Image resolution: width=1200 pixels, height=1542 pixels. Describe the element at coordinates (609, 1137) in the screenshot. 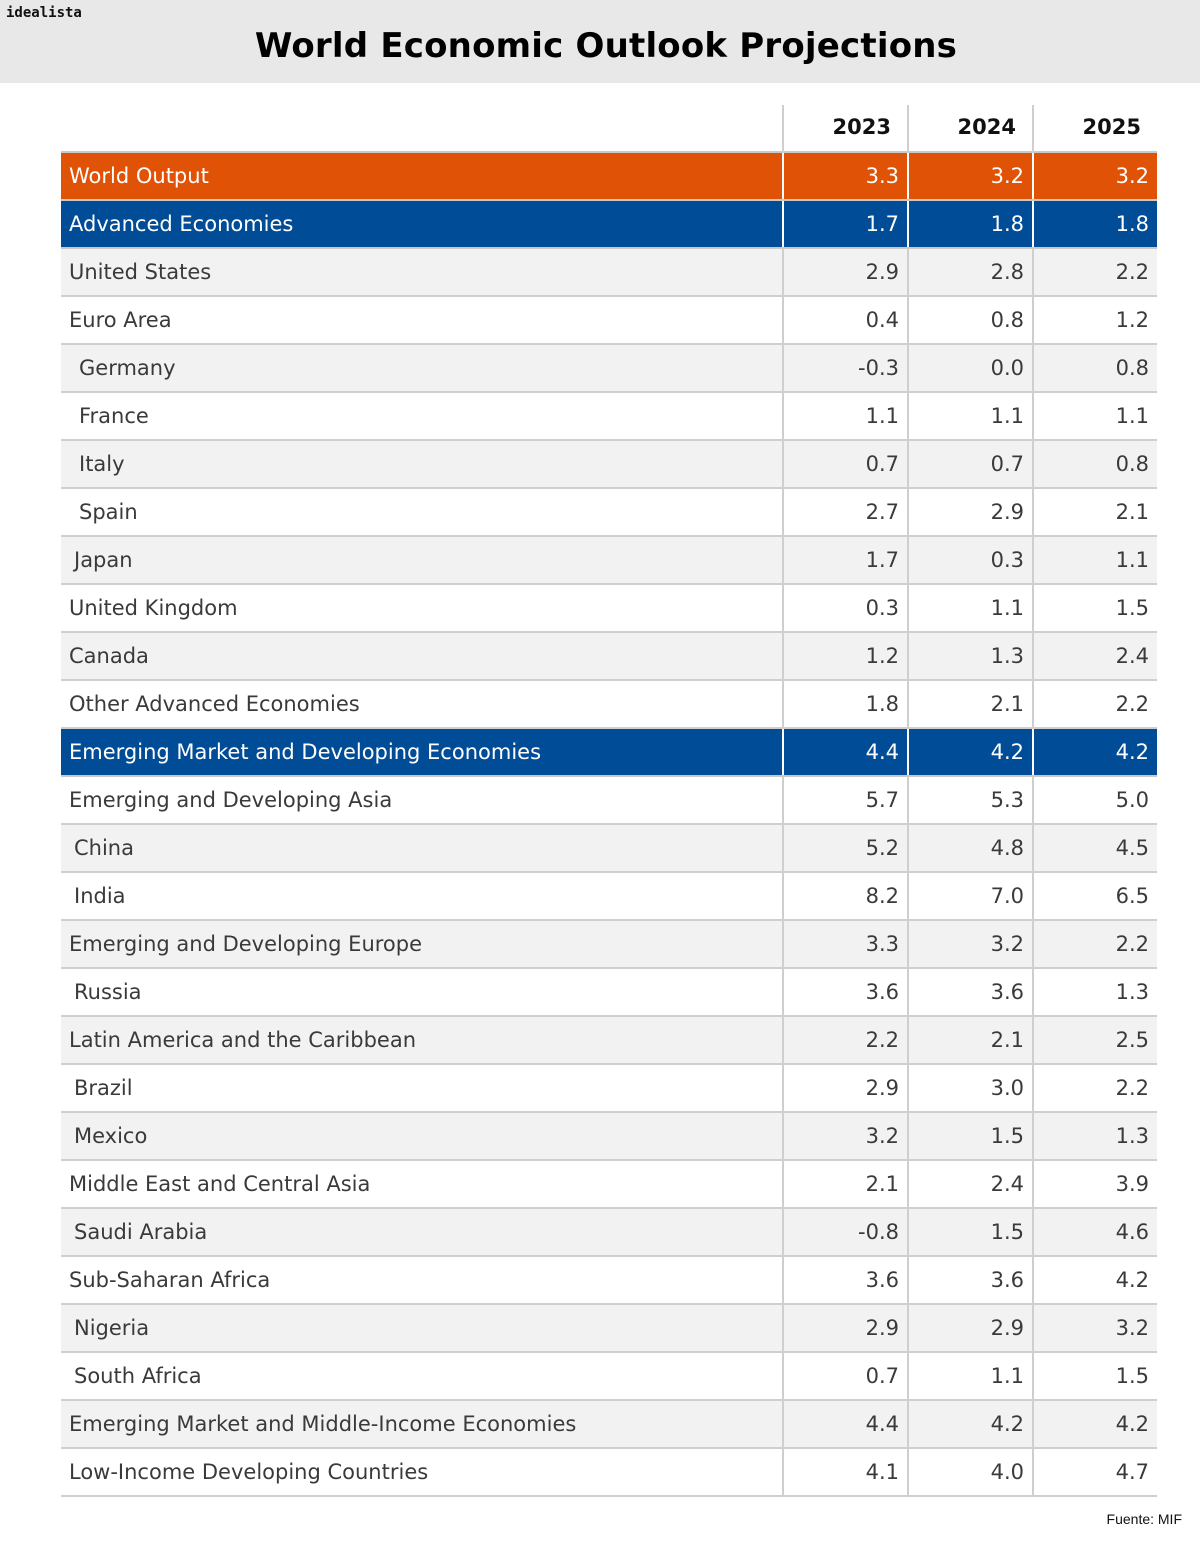

I see `table-row: Mexico 3.2 1.5 1.3` at that location.